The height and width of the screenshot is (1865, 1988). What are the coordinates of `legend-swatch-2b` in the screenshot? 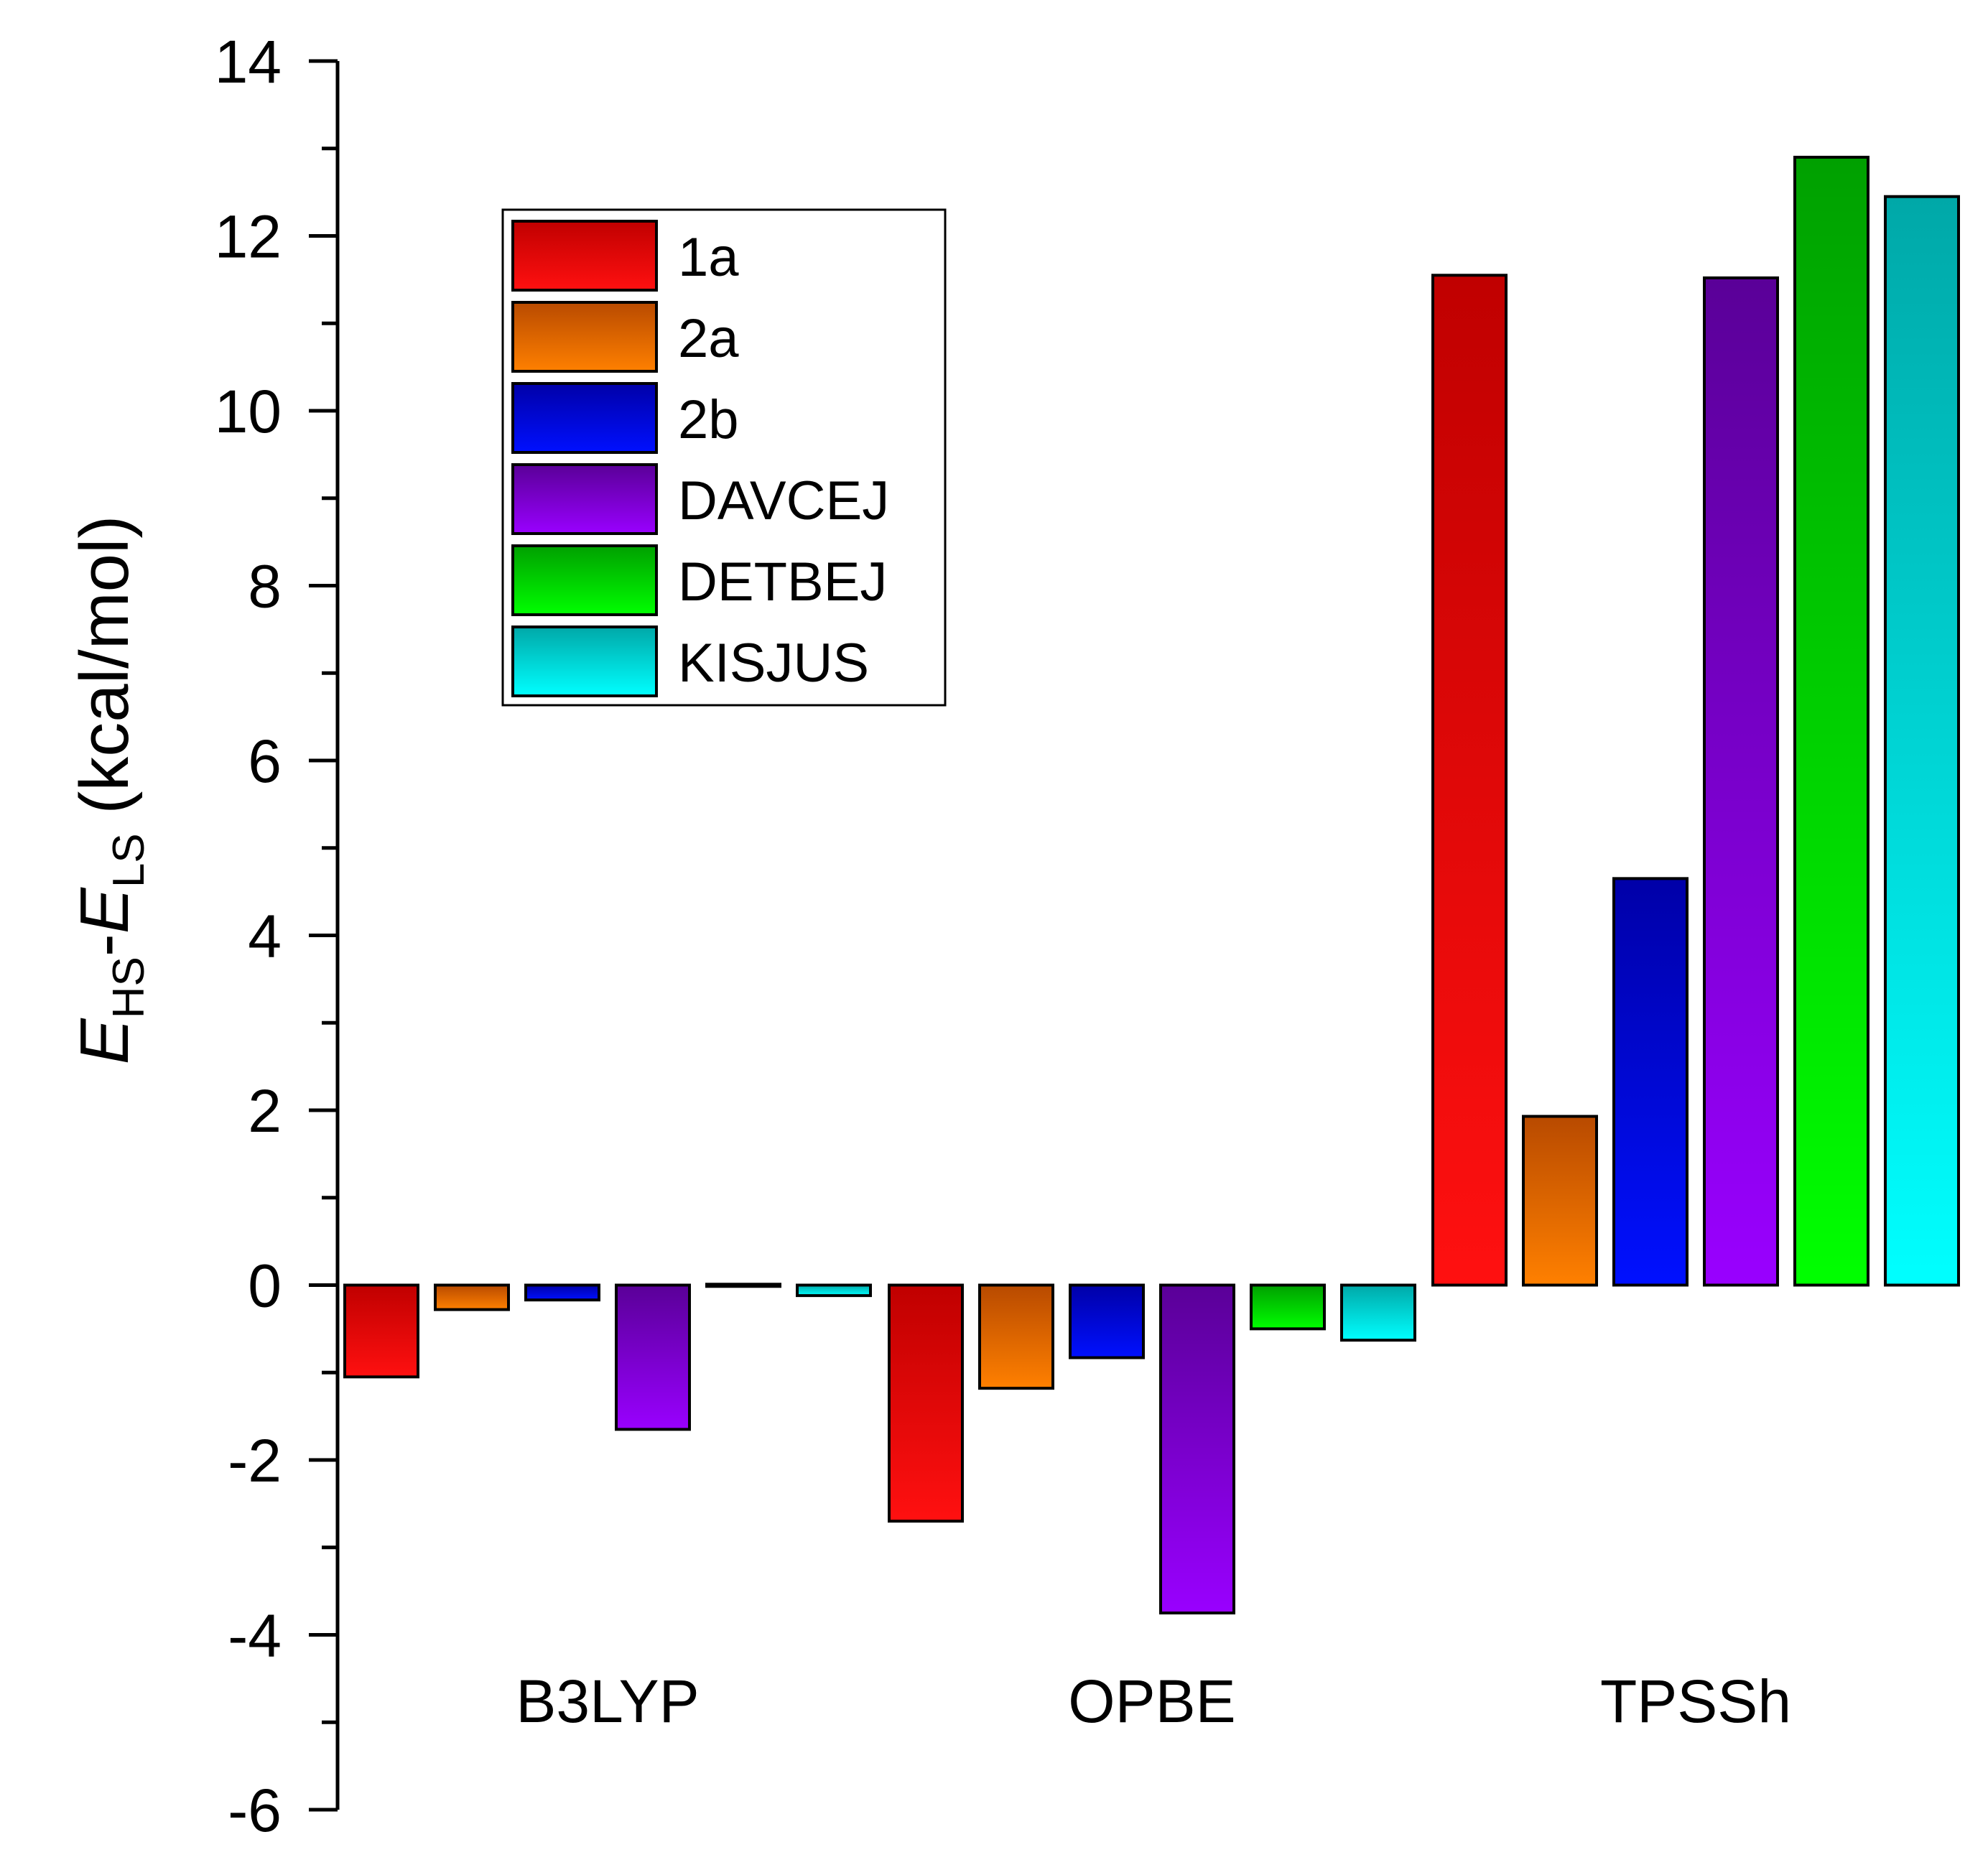 It's located at (585, 418).